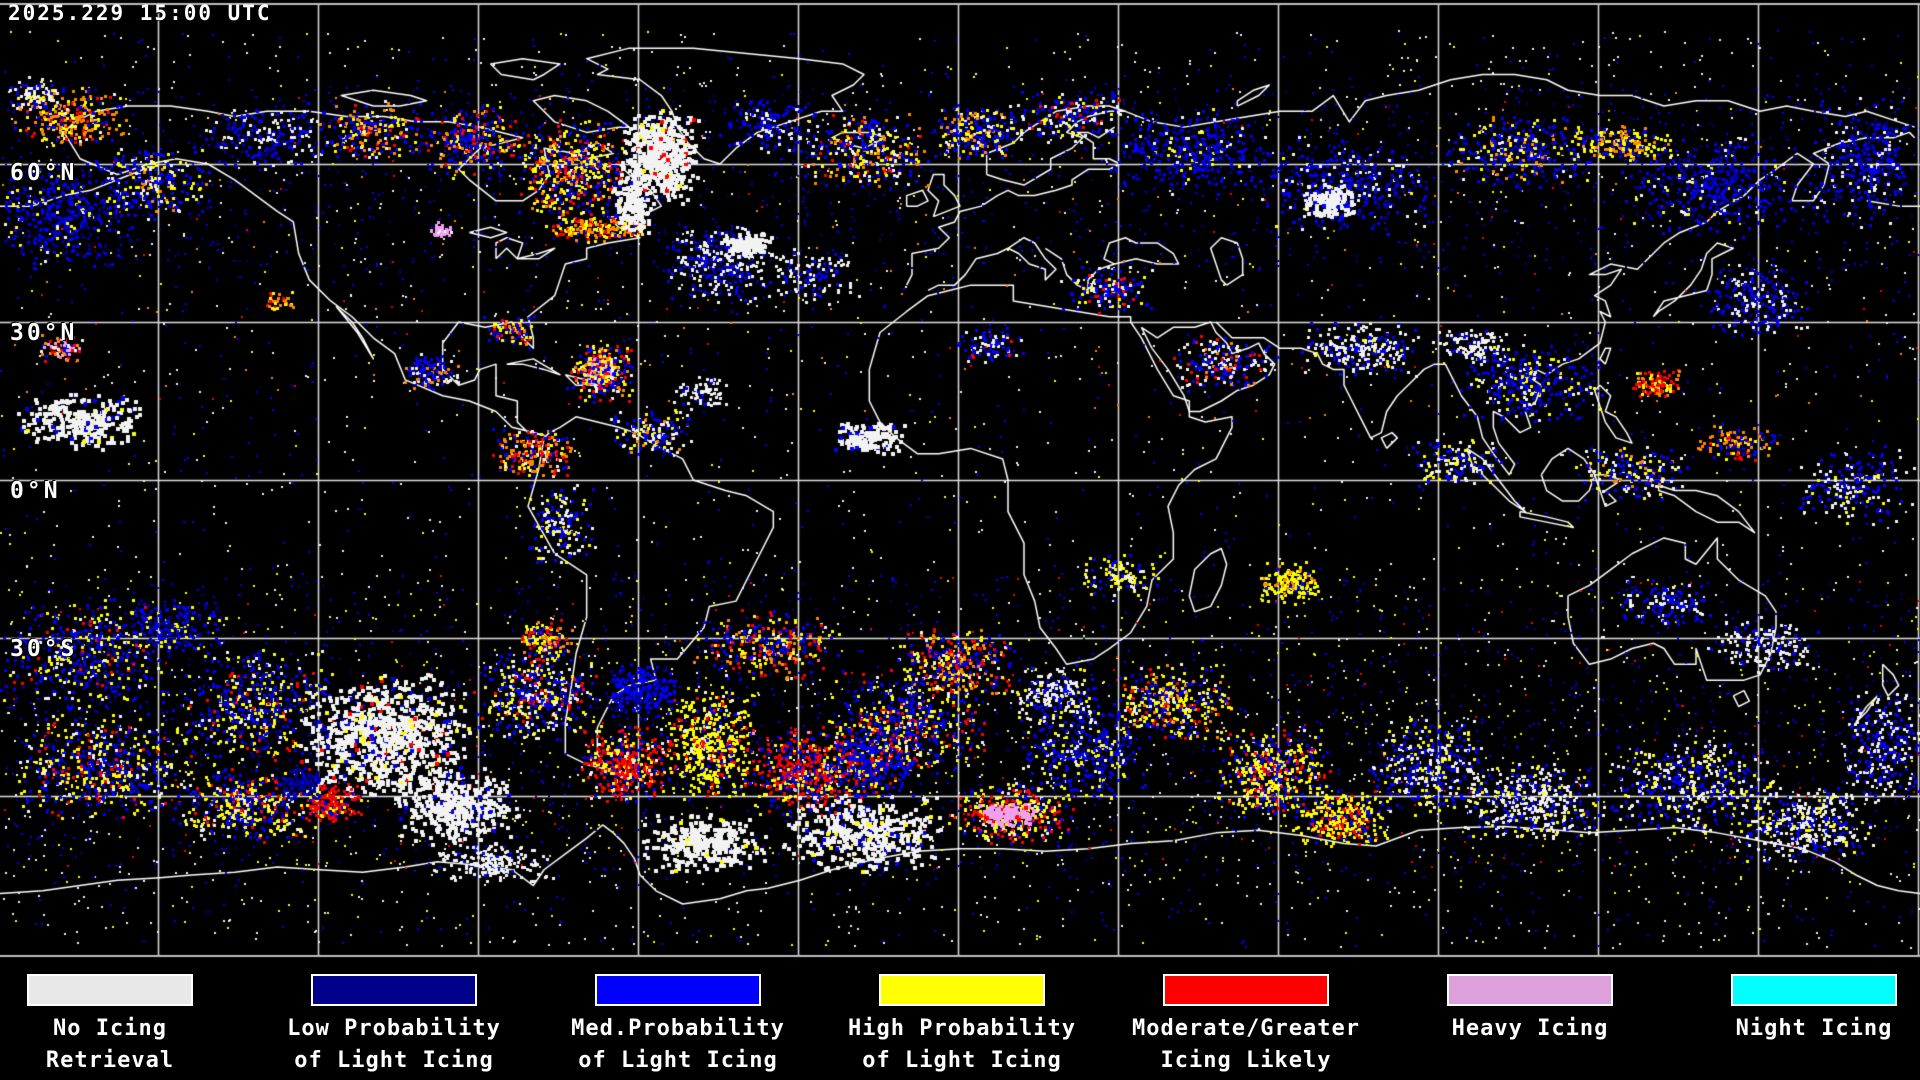  Describe the element at coordinates (140, 13) in the screenshot. I see `timestamp: 2025.229 15:00 UTC` at that location.